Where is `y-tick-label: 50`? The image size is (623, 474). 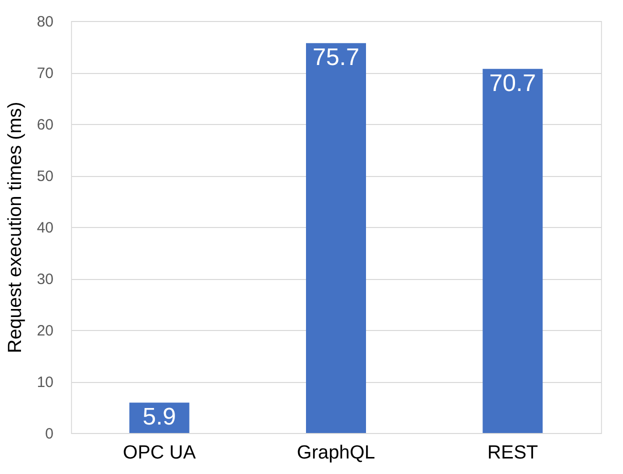 y-tick-label: 50 is located at coordinates (45, 176).